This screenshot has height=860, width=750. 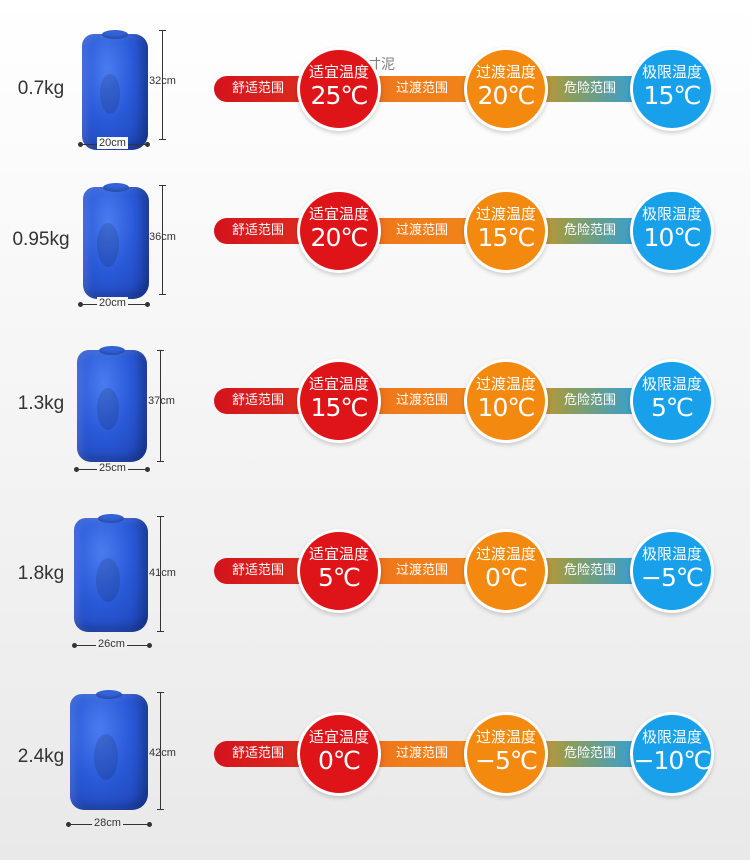 I want to click on limit-temp-value: 10℃, so click(x=672, y=237).